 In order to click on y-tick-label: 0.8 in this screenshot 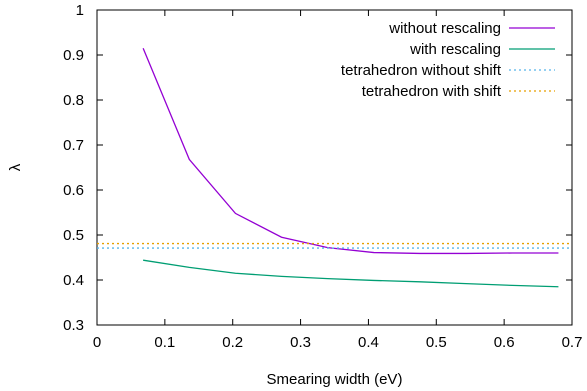, I will do `click(73, 100)`.